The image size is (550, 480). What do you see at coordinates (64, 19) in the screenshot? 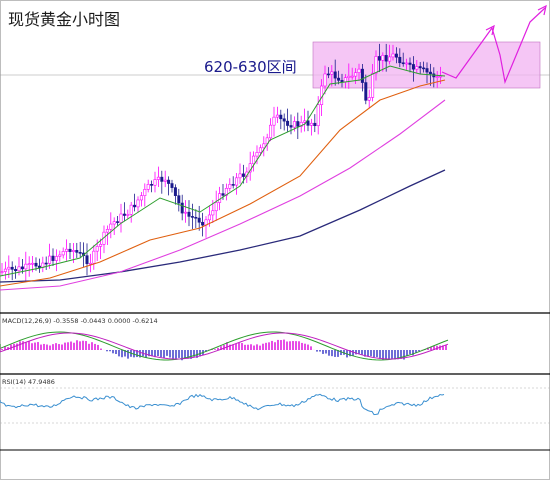
I see `chart-title: 现货黄金小时图` at bounding box center [64, 19].